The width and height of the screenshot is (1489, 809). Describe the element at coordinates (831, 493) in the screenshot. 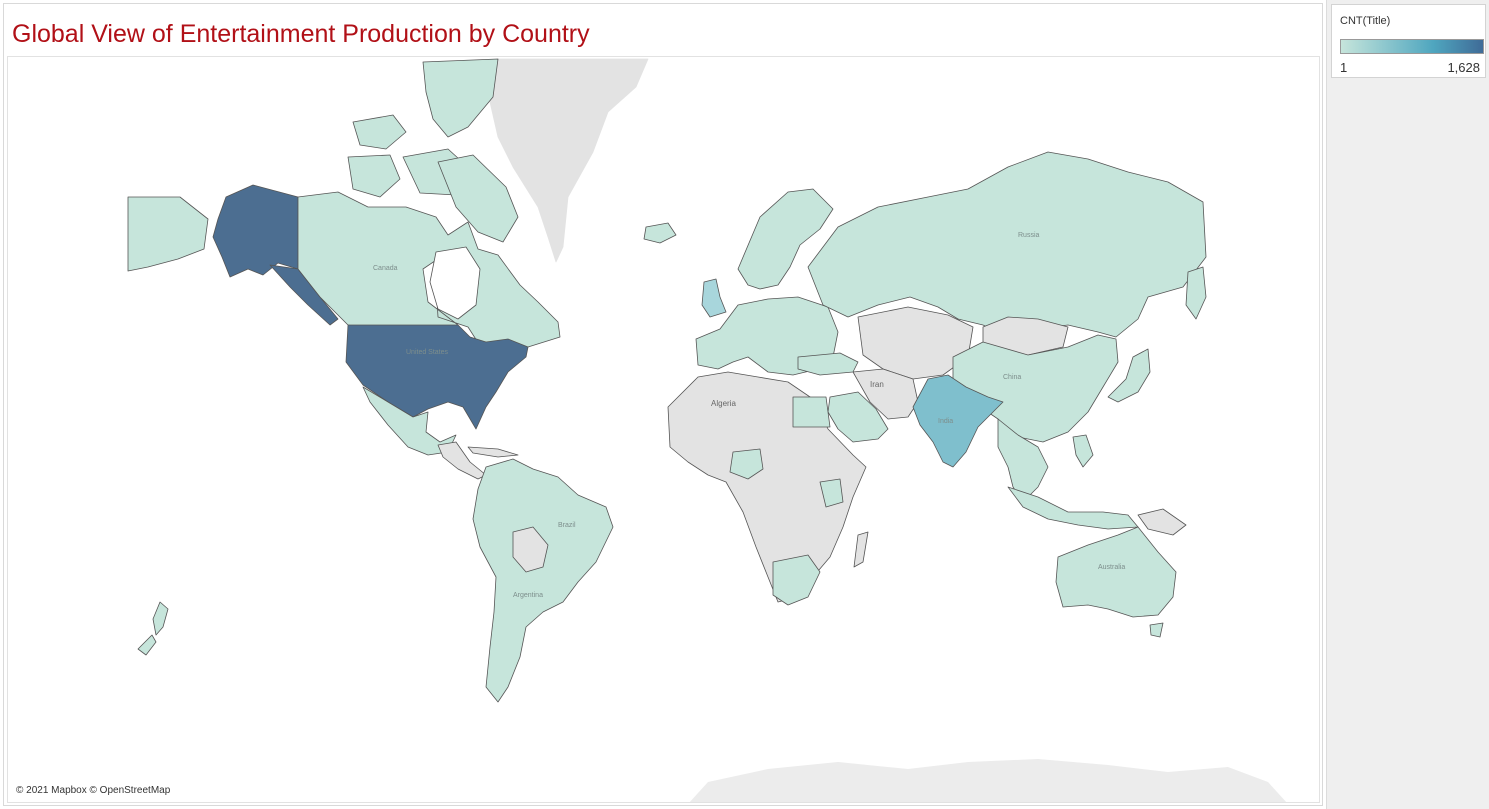

I see `map-region-kenya` at that location.